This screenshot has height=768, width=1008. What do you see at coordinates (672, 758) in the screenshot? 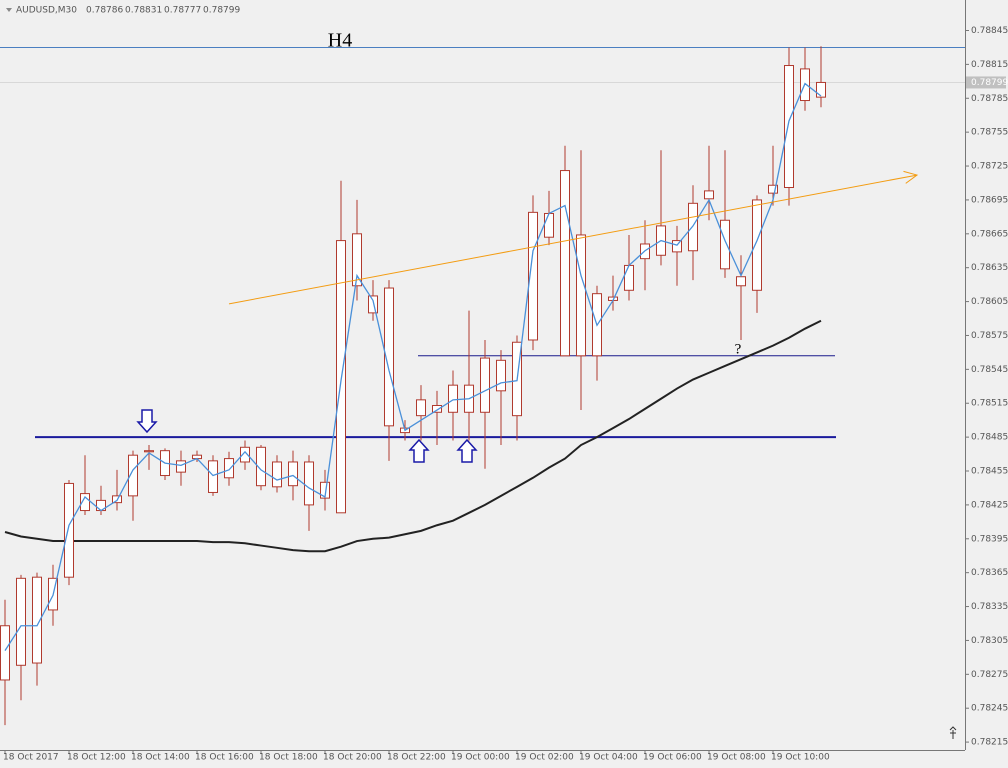
I see `x-tick-label: 19 Oct 06:00` at bounding box center [672, 758].